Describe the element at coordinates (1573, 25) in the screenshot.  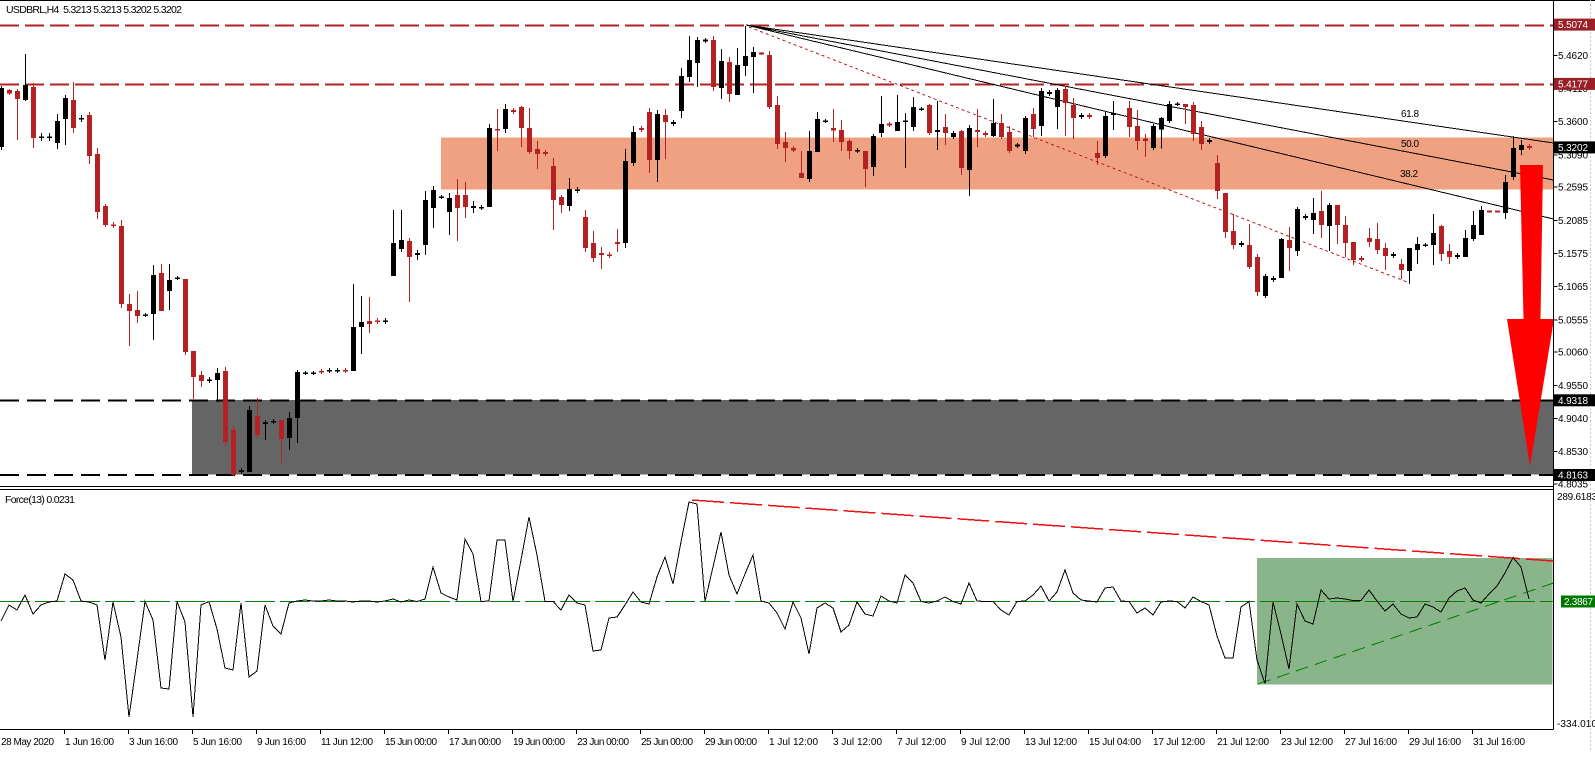
I see `svg-text: 5.5074` at that location.